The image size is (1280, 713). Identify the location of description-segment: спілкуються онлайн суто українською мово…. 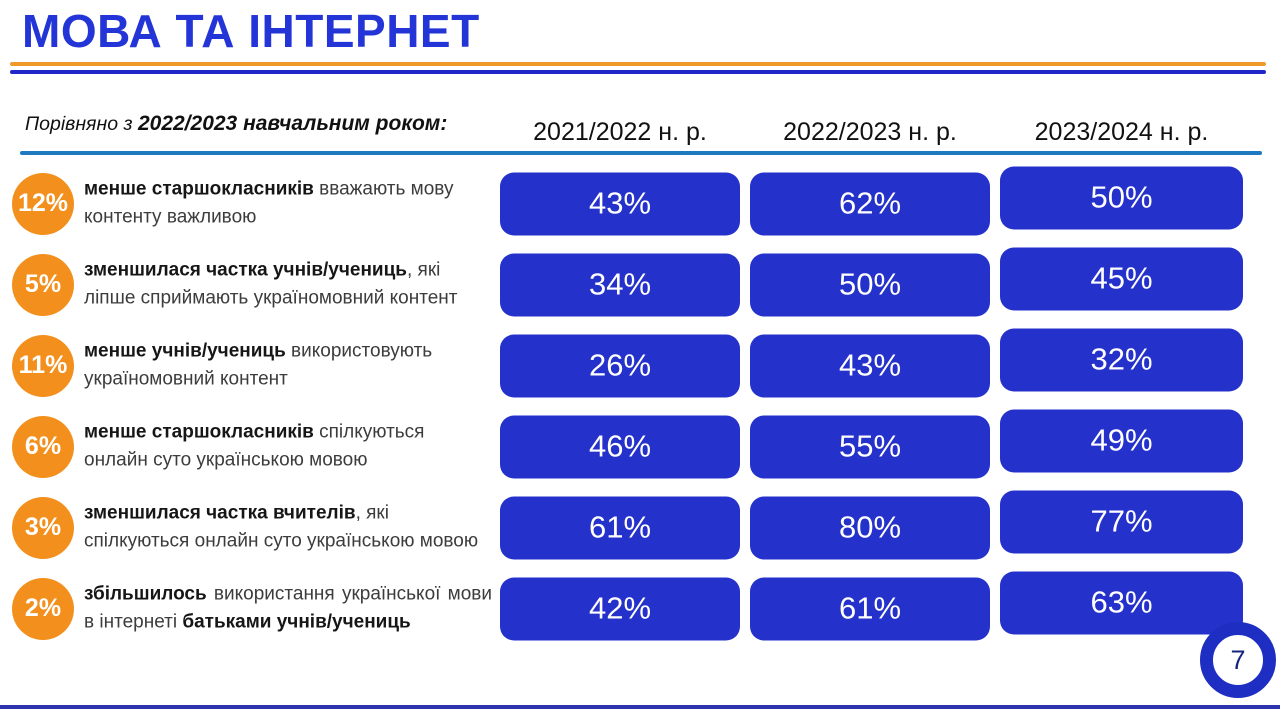
(254, 446).